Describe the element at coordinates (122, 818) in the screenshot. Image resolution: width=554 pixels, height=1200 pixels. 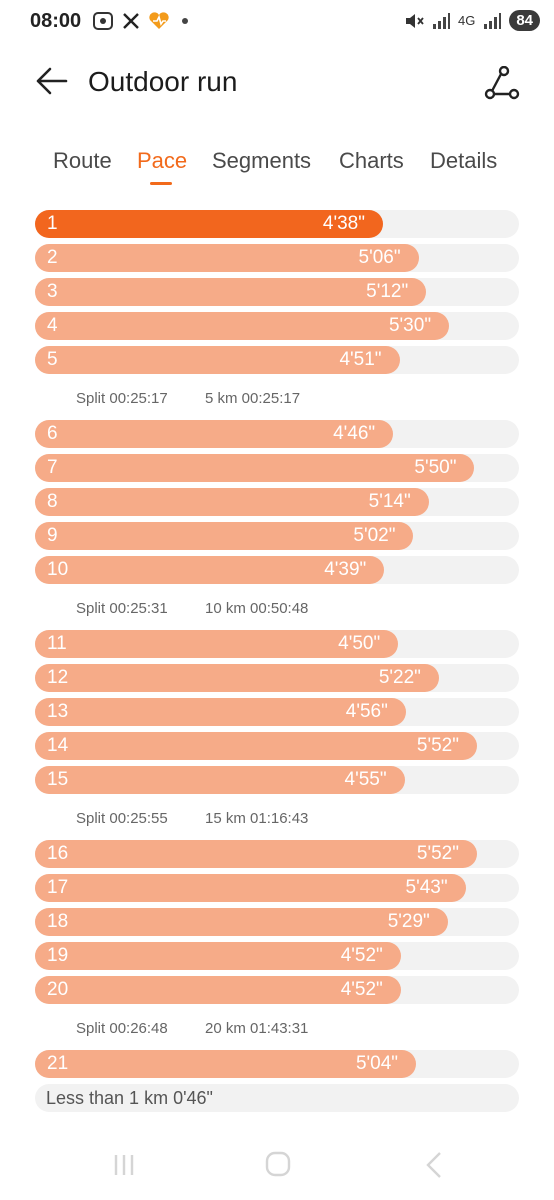
I see `split-time: Split 00:25:55` at that location.